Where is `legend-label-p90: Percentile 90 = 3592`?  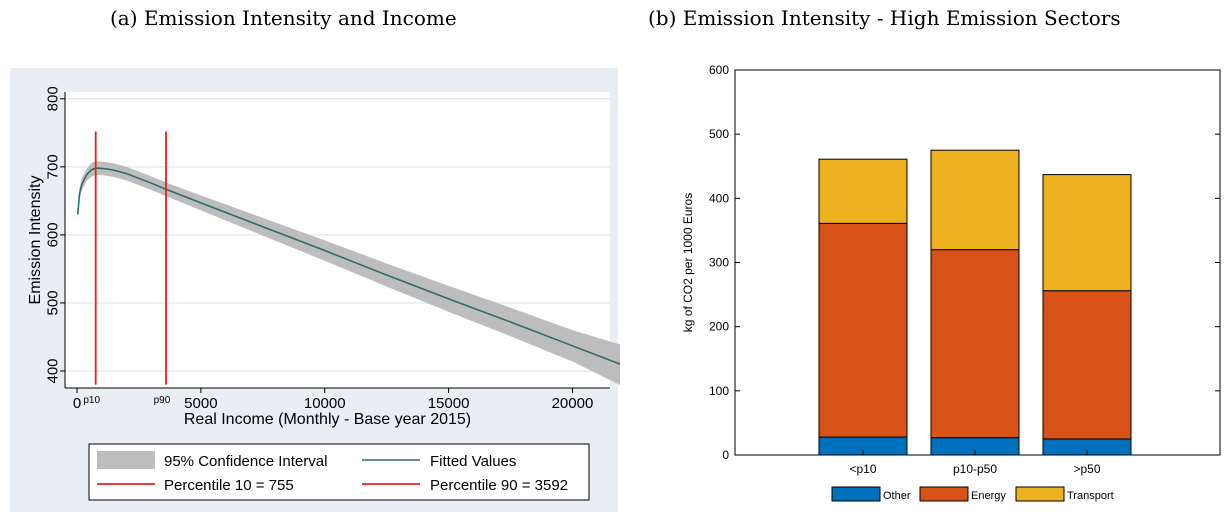
legend-label-p90: Percentile 90 = 3592 is located at coordinates (499, 485).